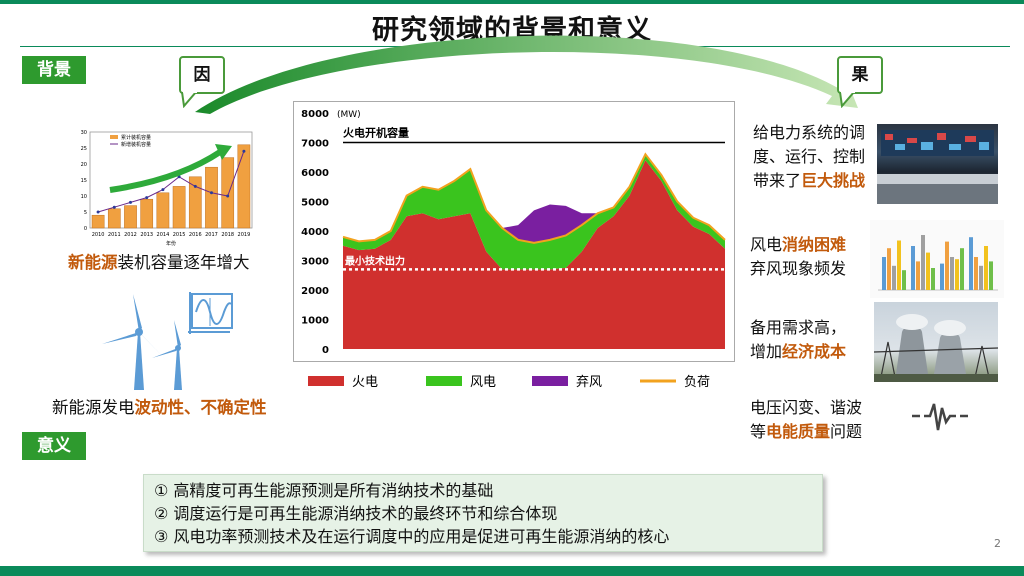  What do you see at coordinates (165, 171) in the screenshot?
I see `mini-growth-arrow` at bounding box center [165, 171].